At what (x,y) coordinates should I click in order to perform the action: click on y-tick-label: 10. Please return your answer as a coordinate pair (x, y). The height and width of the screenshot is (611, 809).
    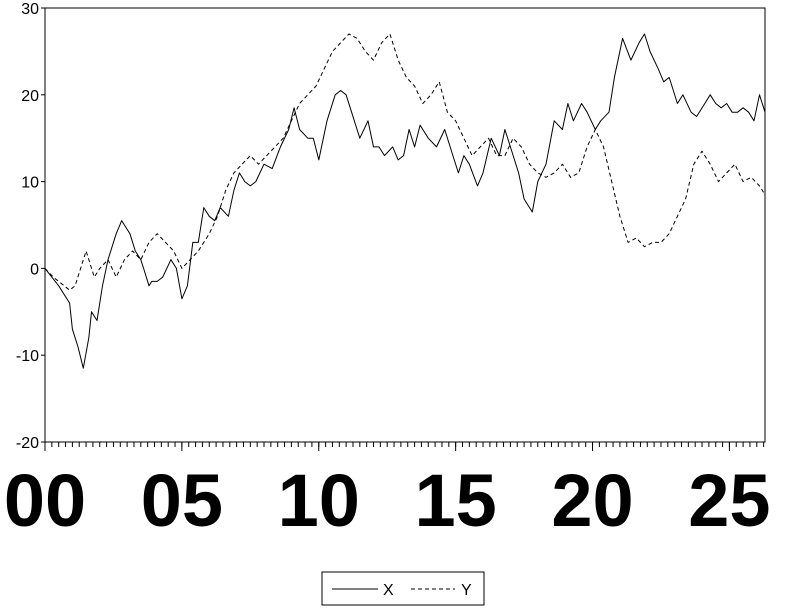
    Looking at the image, I should click on (30, 183).